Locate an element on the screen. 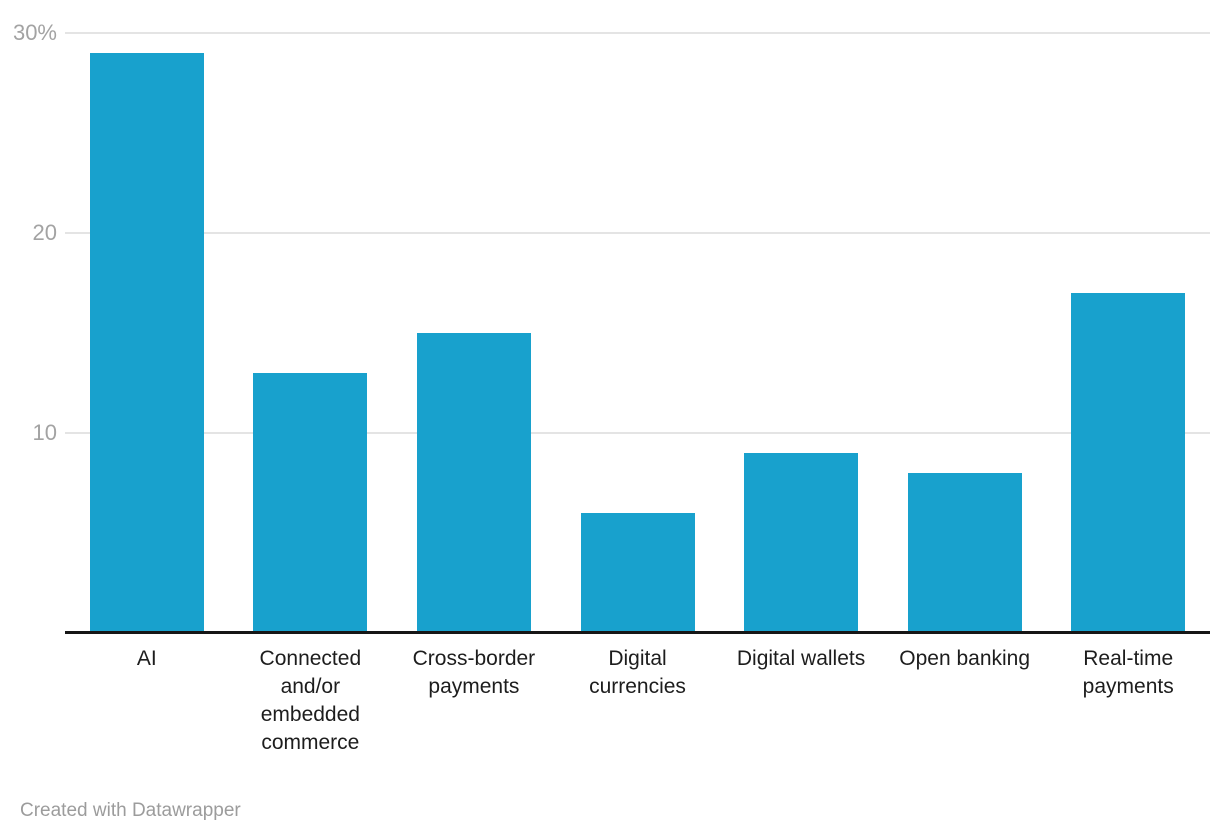  x-axis-label: Digital wallets is located at coordinates (801, 658).